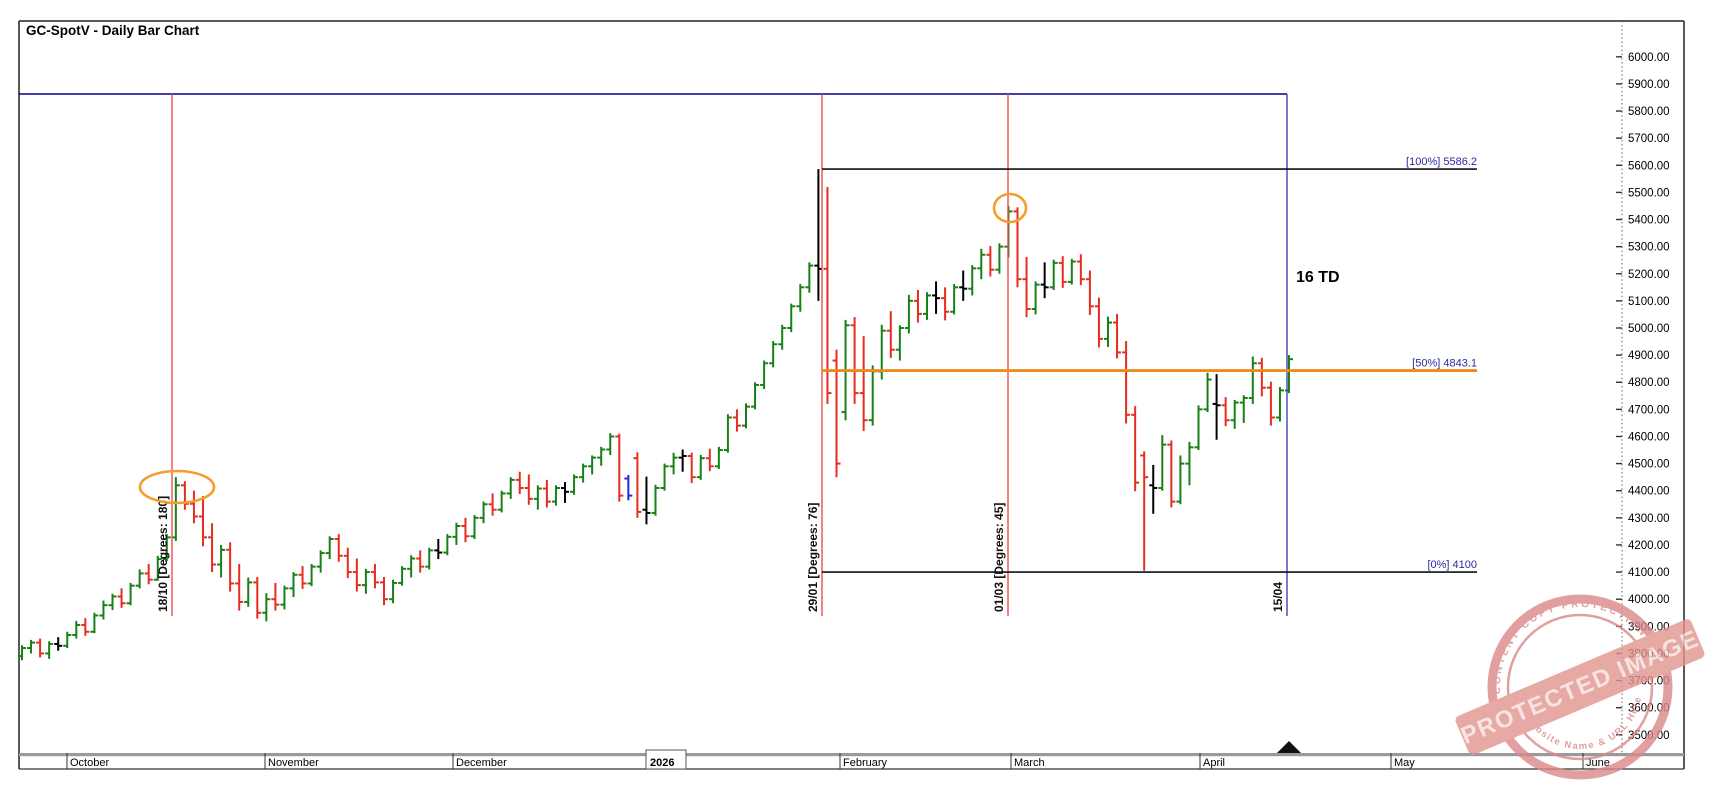 Image resolution: width=1714 pixels, height=800 pixels. I want to click on stamp-banner, so click(1580, 687).